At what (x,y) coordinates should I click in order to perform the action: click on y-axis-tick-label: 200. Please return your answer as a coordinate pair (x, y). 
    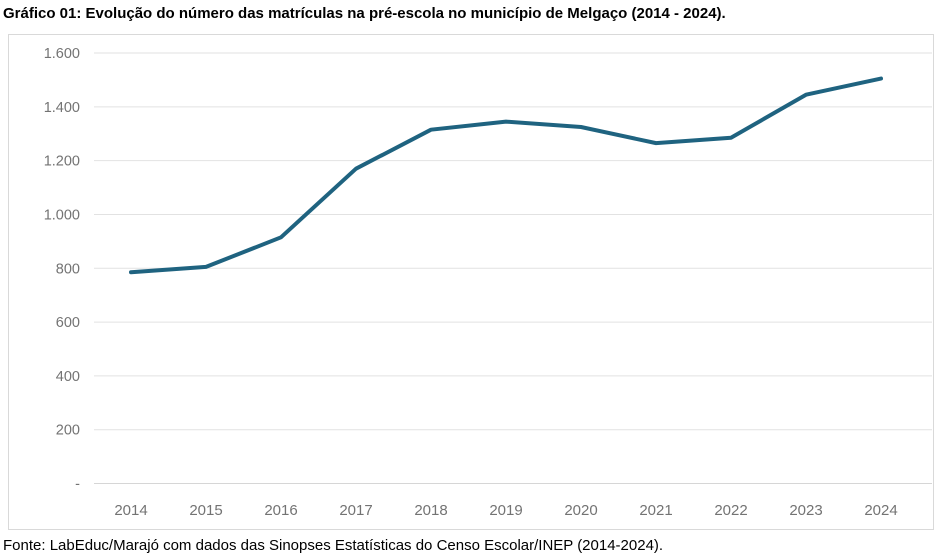
    Looking at the image, I should click on (68, 431).